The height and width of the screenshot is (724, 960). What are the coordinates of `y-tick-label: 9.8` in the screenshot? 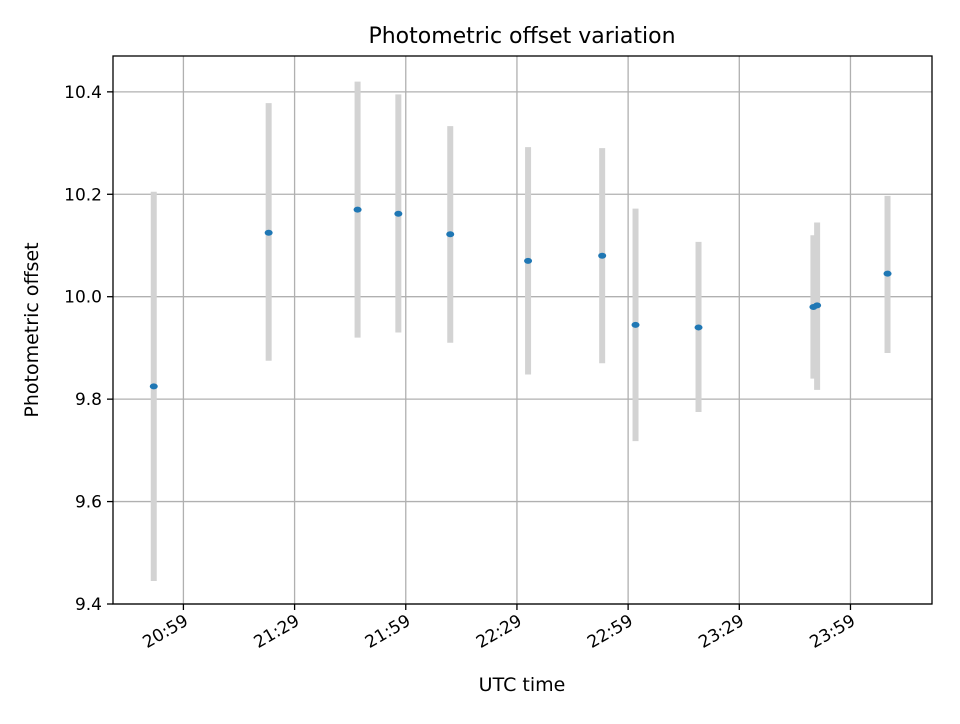 It's located at (88, 400).